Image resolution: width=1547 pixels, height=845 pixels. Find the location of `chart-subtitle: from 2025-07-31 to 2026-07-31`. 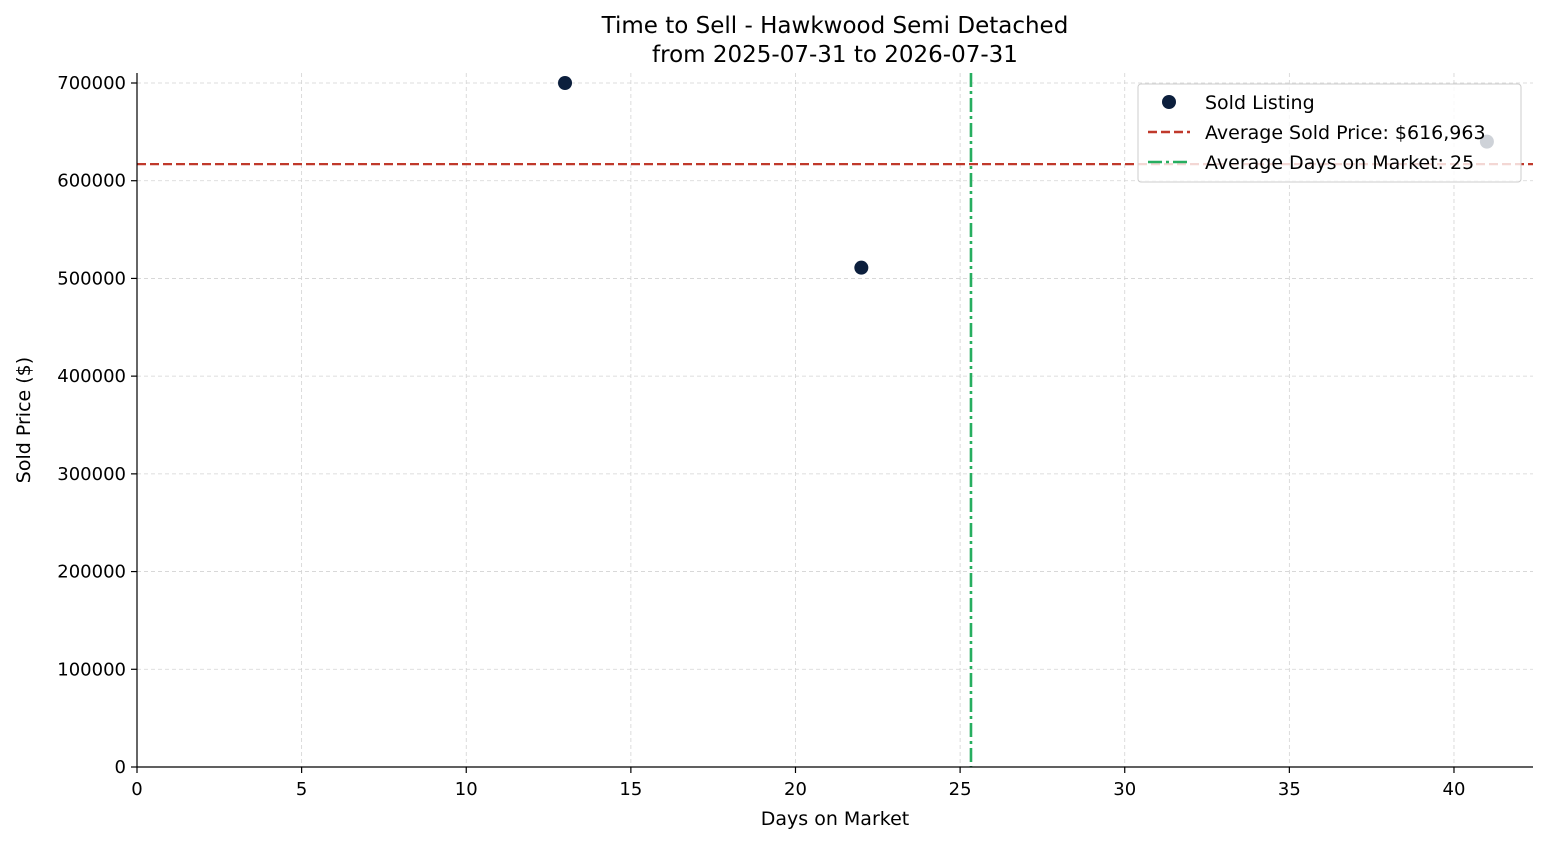

chart-subtitle: from 2025-07-31 to 2026-07-31 is located at coordinates (835, 55).